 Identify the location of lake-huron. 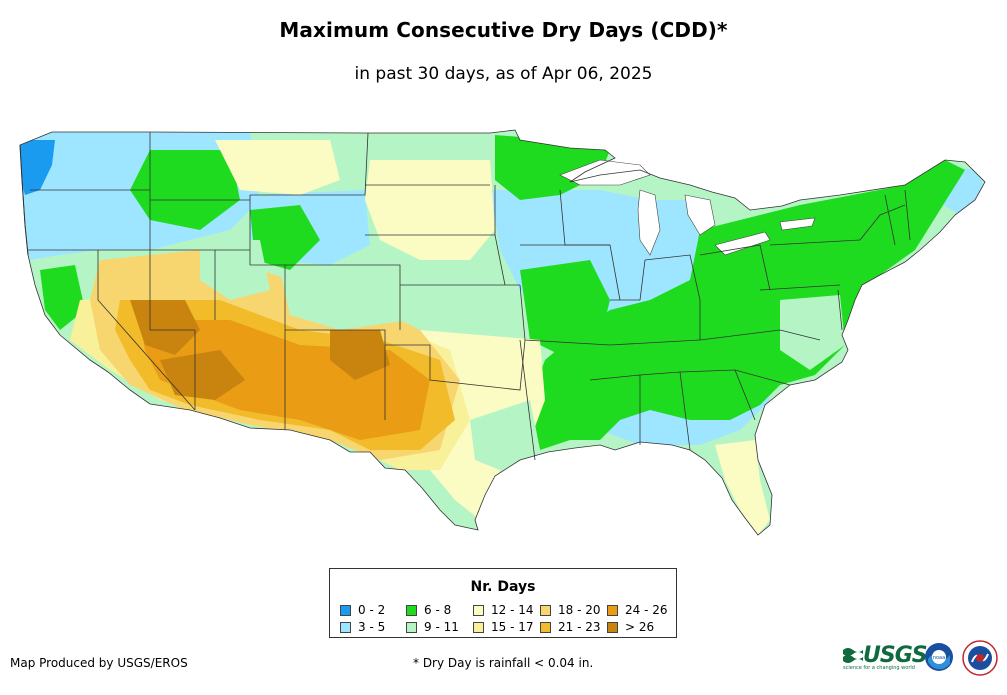
(700, 215).